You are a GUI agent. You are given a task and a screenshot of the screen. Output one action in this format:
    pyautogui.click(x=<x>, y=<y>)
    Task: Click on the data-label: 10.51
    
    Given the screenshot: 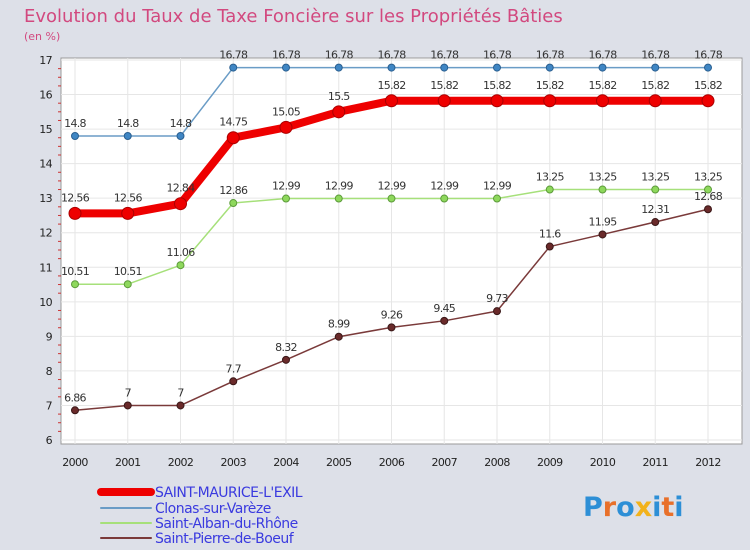 What is the action you would take?
    pyautogui.click(x=75, y=271)
    